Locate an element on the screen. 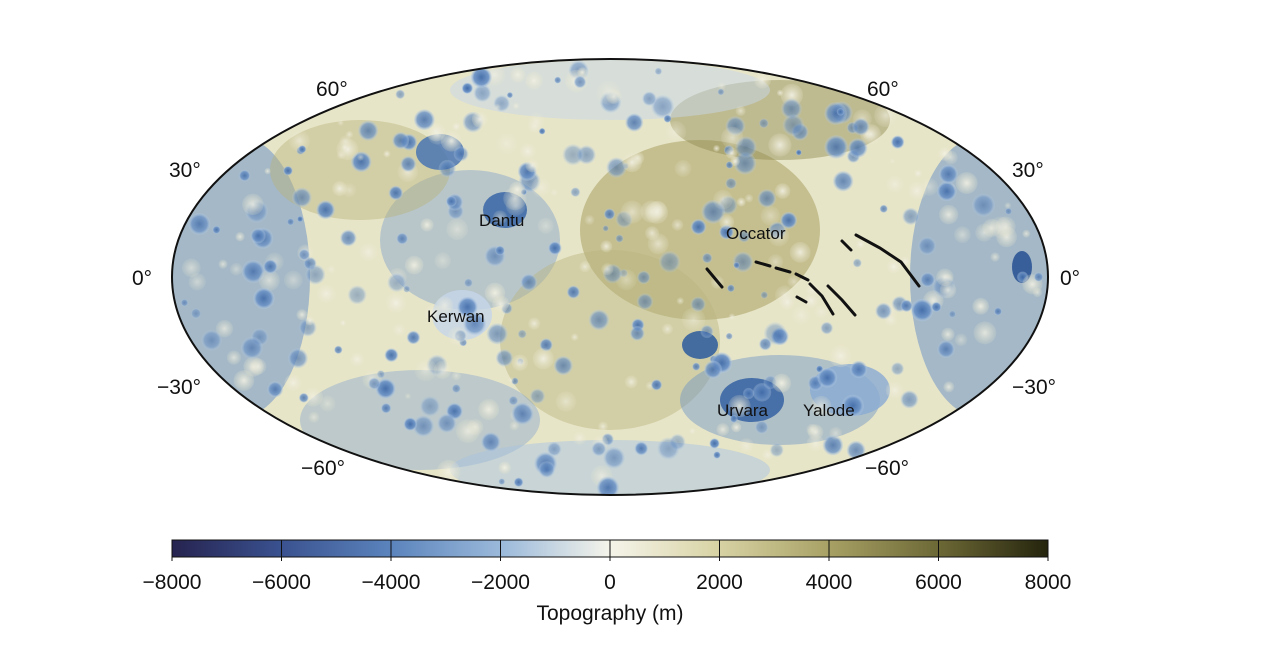  feature-label-occator: Occator is located at coordinates (756, 233).